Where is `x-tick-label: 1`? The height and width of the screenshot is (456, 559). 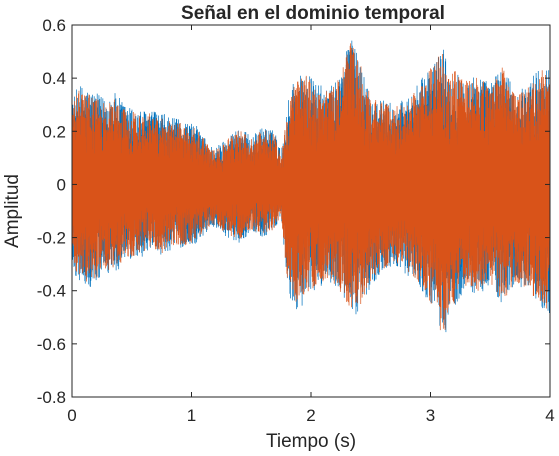
x-tick-label: 1 is located at coordinates (191, 415).